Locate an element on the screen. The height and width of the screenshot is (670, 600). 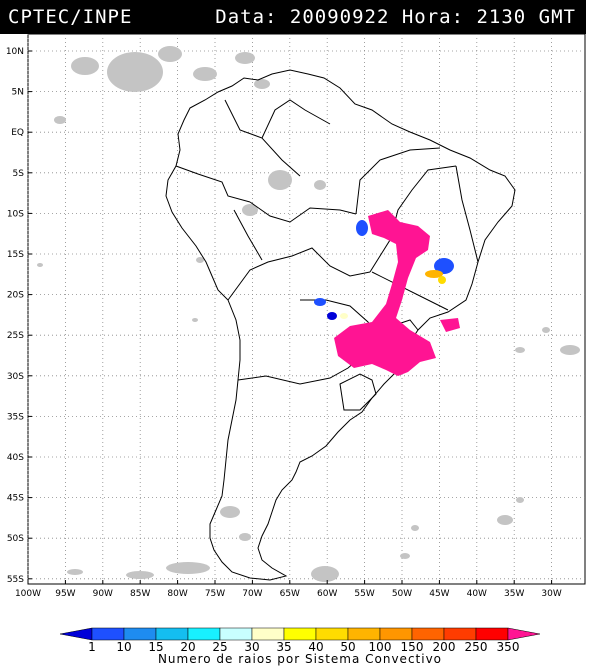
lat-label: 50S is located at coordinates (15, 539).